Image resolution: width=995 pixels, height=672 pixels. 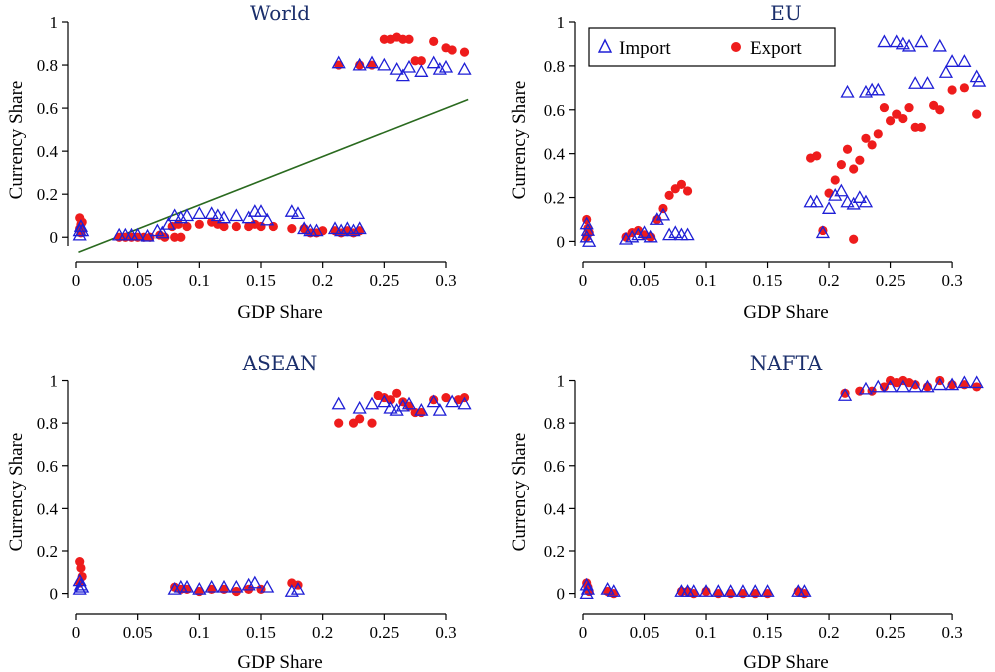 What do you see at coordinates (16, 492) in the screenshot?
I see `y-axis-label: Currency Share` at bounding box center [16, 492].